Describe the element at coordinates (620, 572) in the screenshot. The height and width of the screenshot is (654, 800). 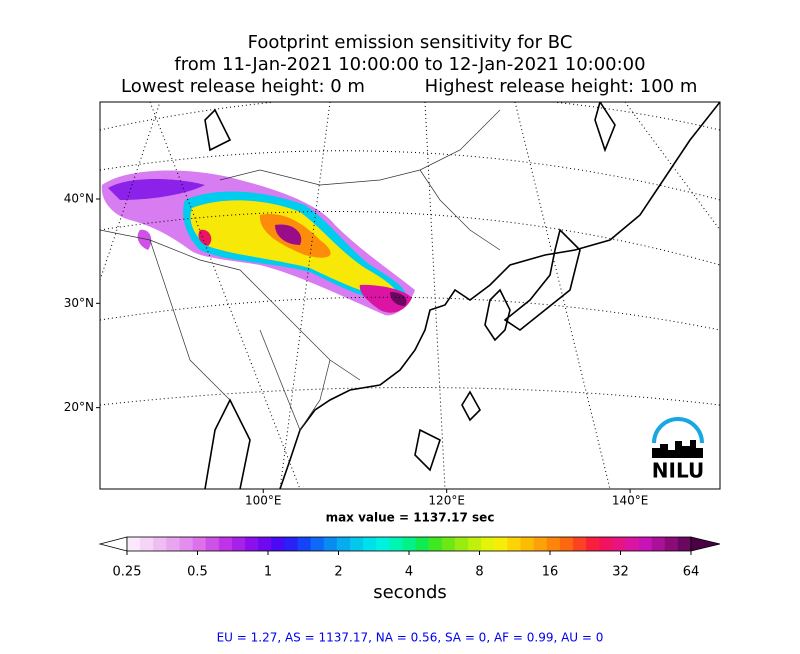
I see `colorbar-tick-label: 32` at that location.